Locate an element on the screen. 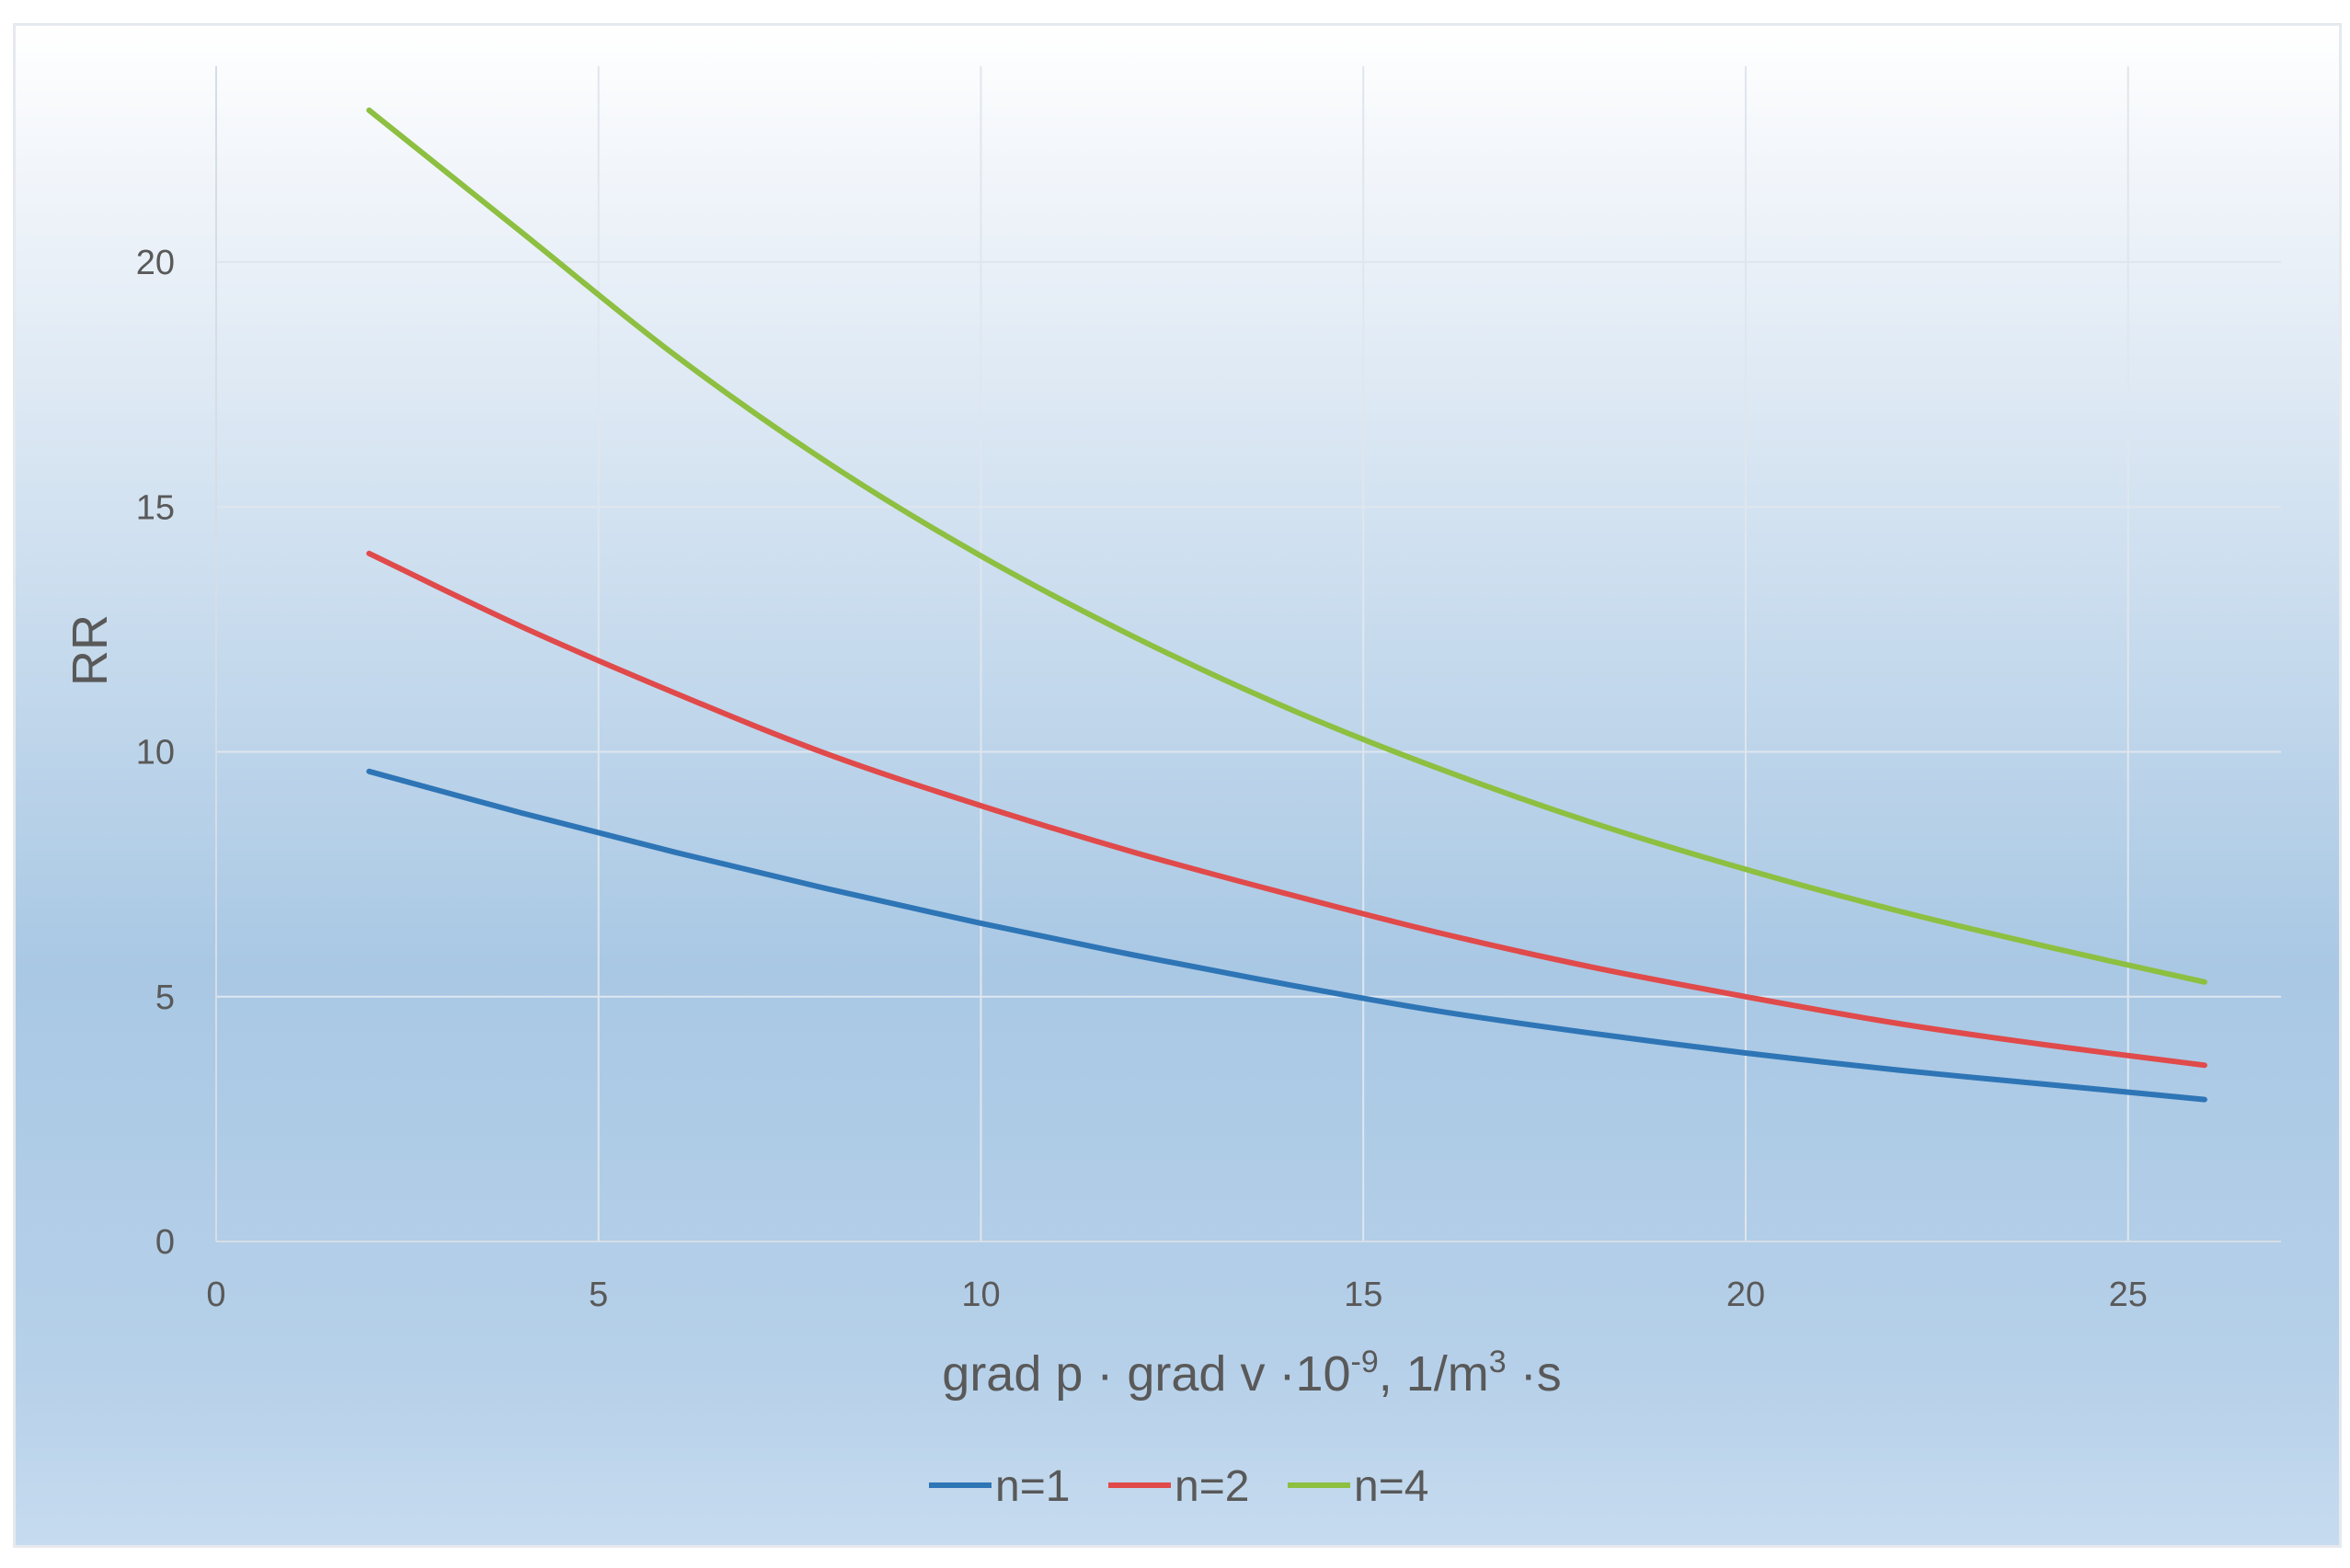 The image size is (2350, 1568). x-axis-title-mid: , 1/m is located at coordinates (1434, 1374).